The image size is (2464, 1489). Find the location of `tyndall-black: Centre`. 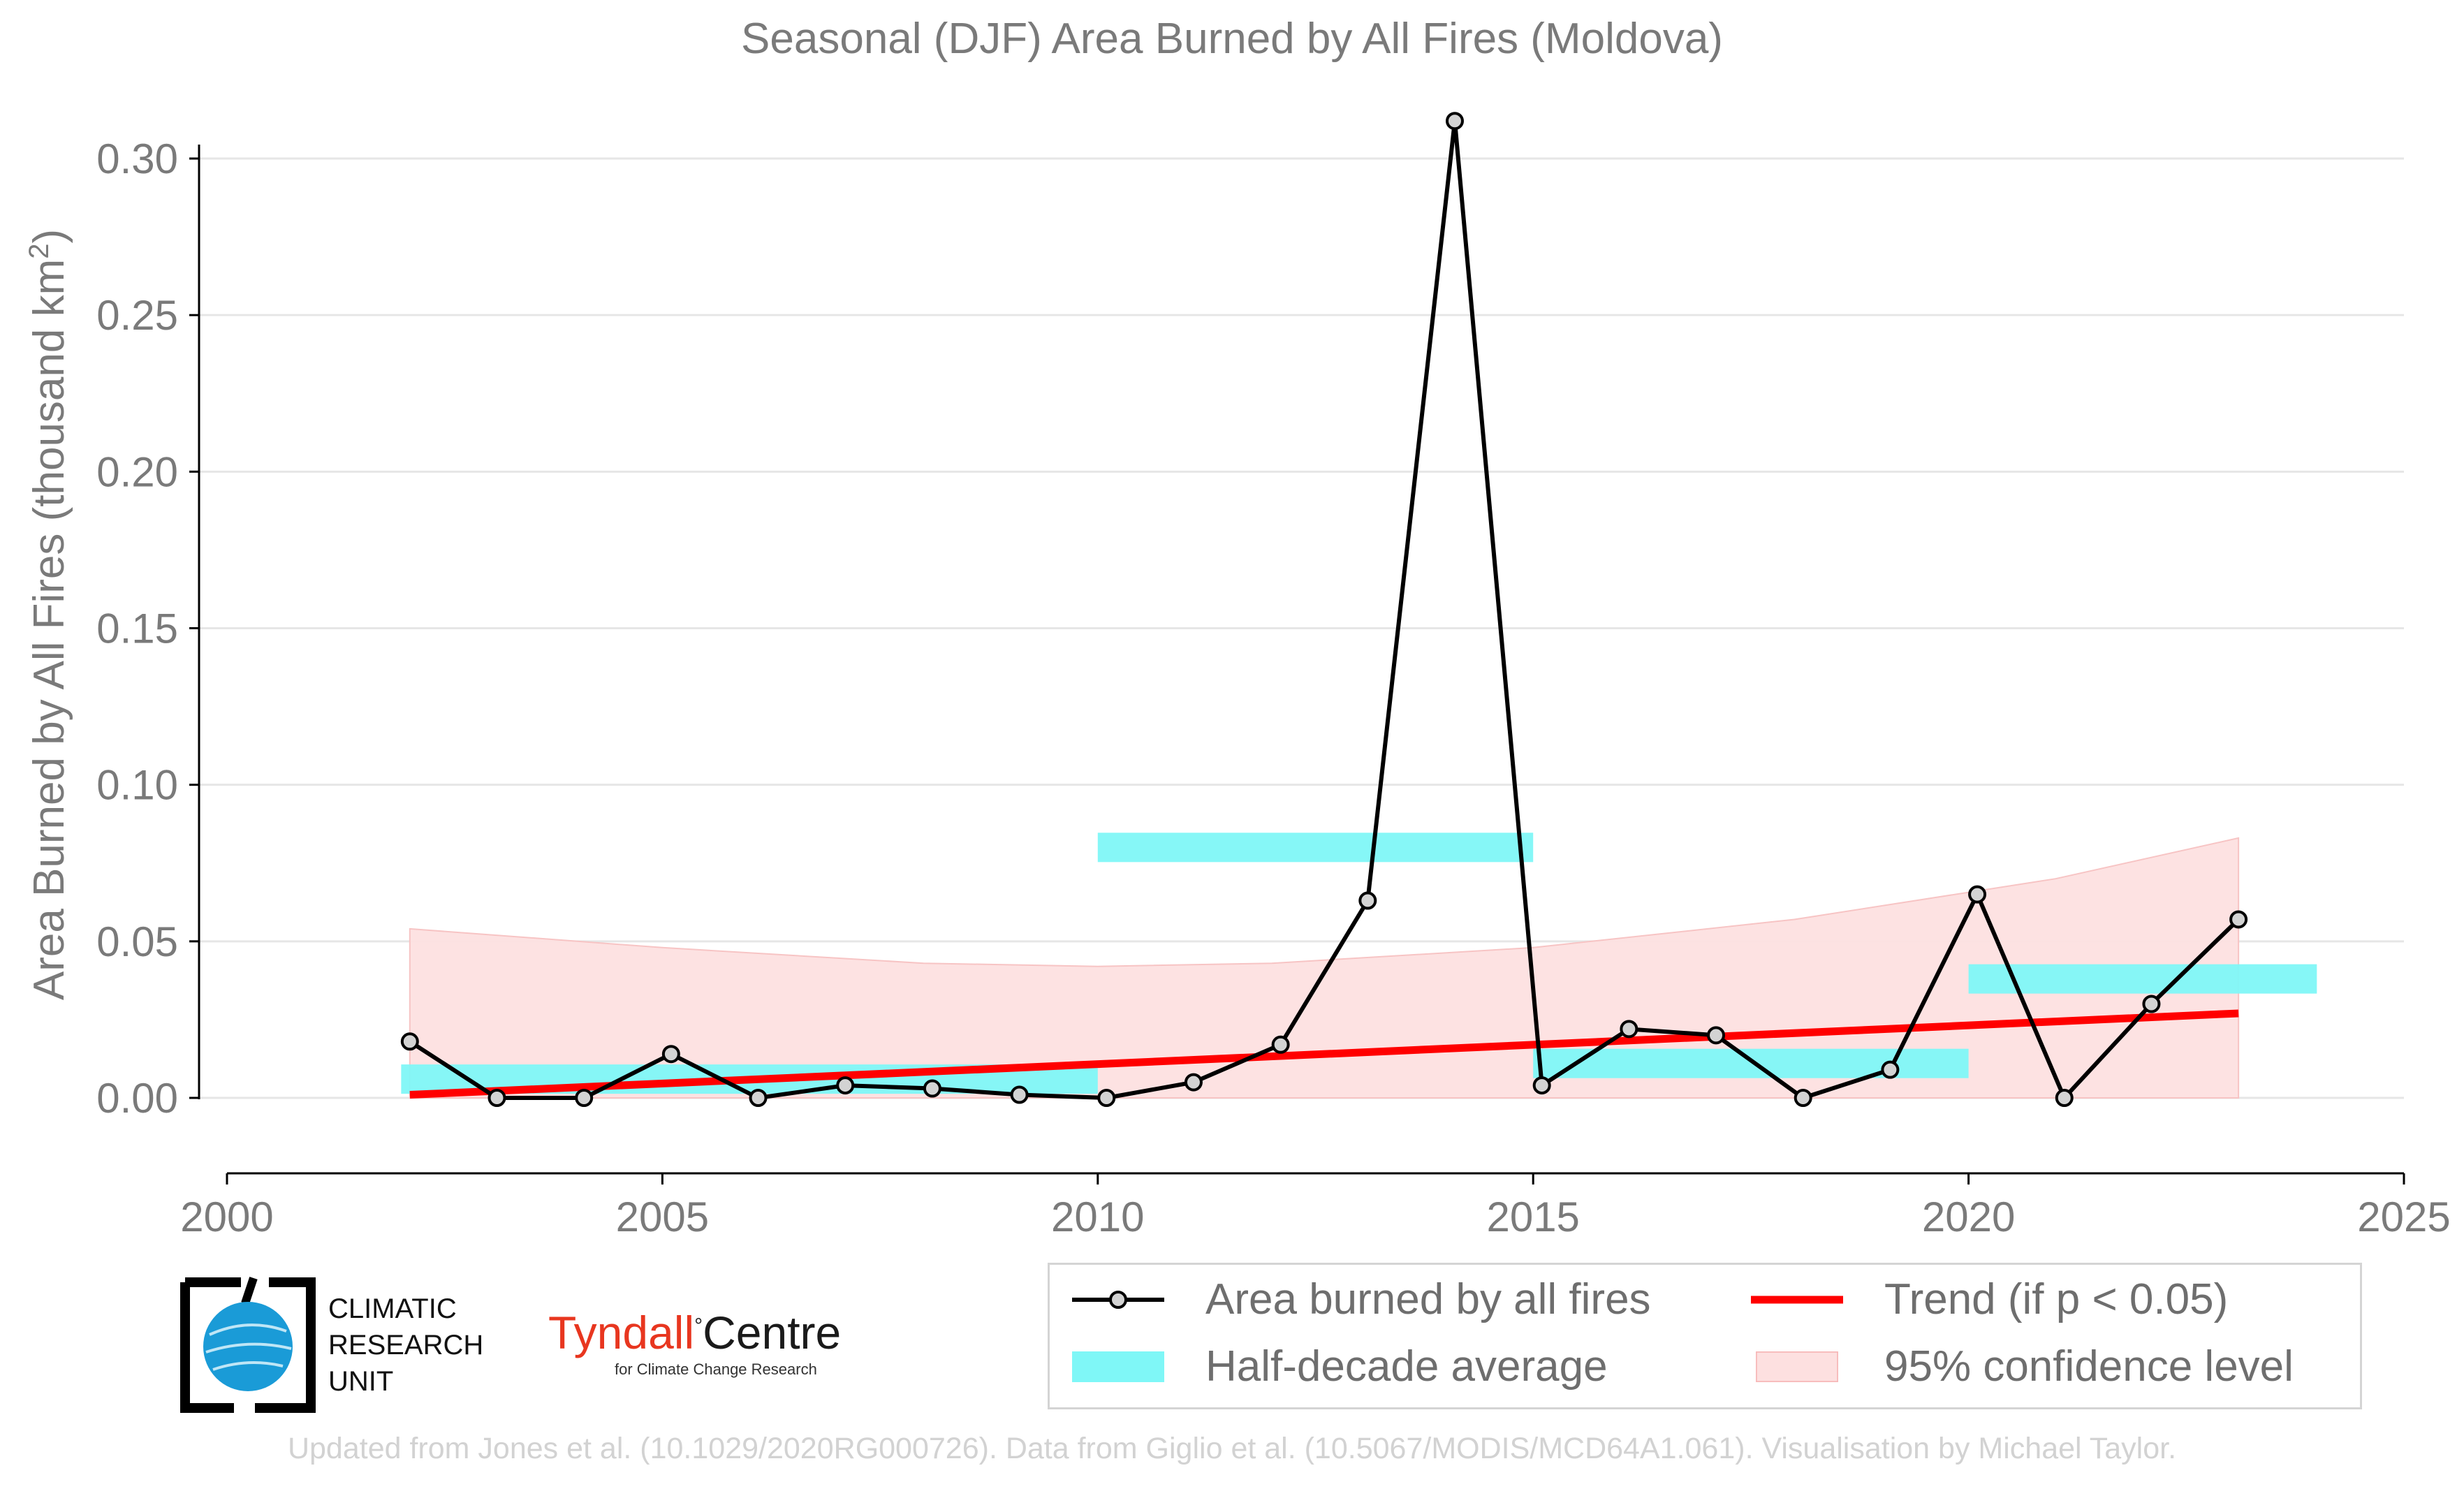

tyndall-black: Centre is located at coordinates (772, 1332).